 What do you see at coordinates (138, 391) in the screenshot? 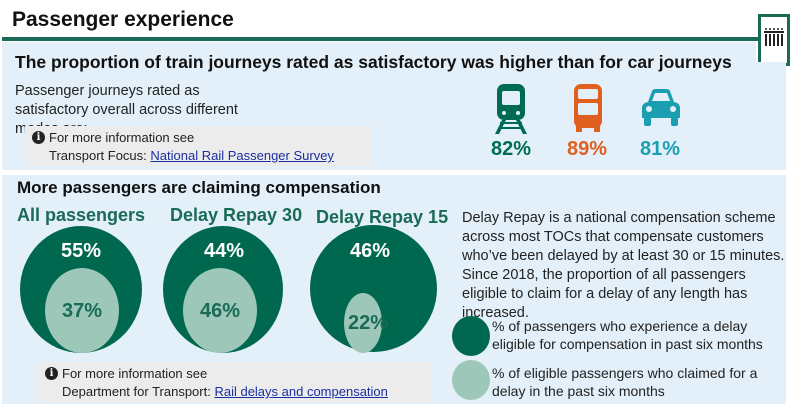
I see `info-source: Department for Transport:` at bounding box center [138, 391].